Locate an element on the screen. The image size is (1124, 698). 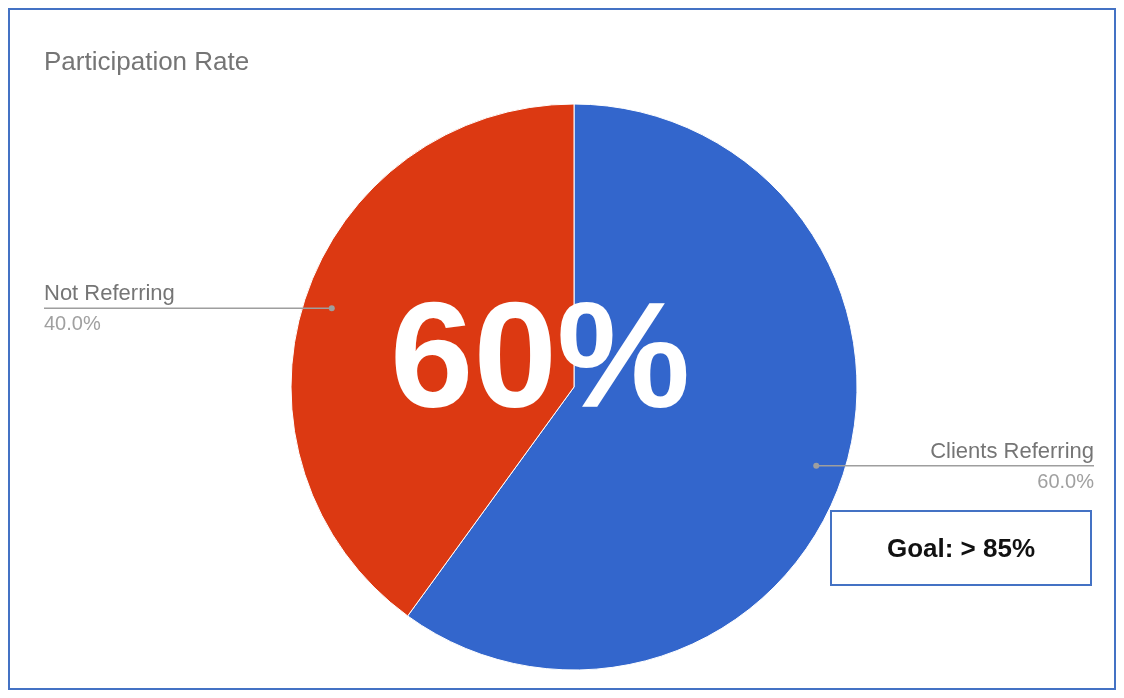
slice-label: Not Referring is located at coordinates (109, 293).